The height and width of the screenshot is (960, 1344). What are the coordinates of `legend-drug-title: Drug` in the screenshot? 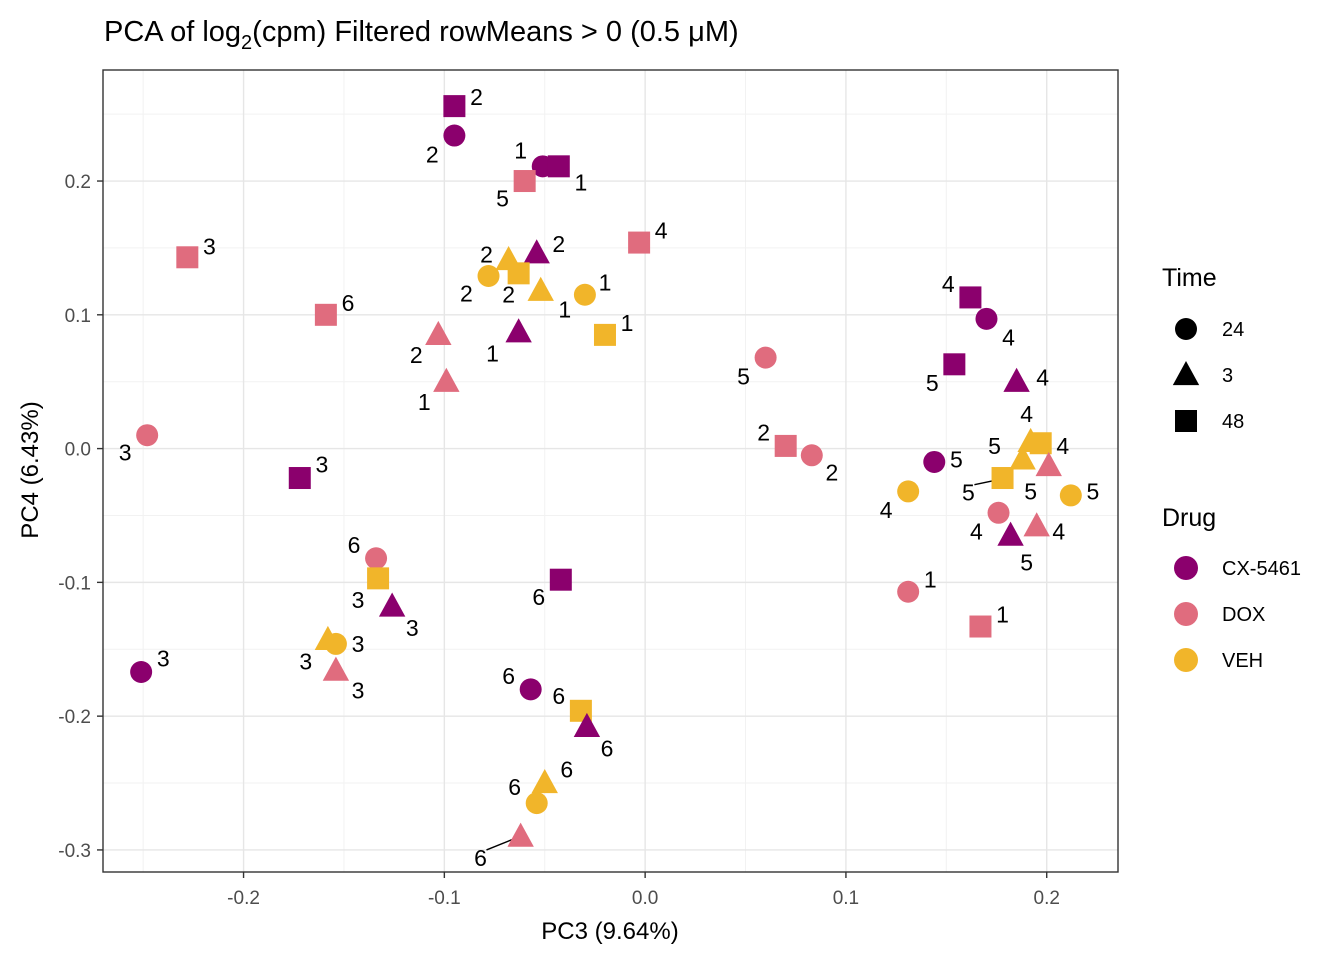 It's located at (1189, 518).